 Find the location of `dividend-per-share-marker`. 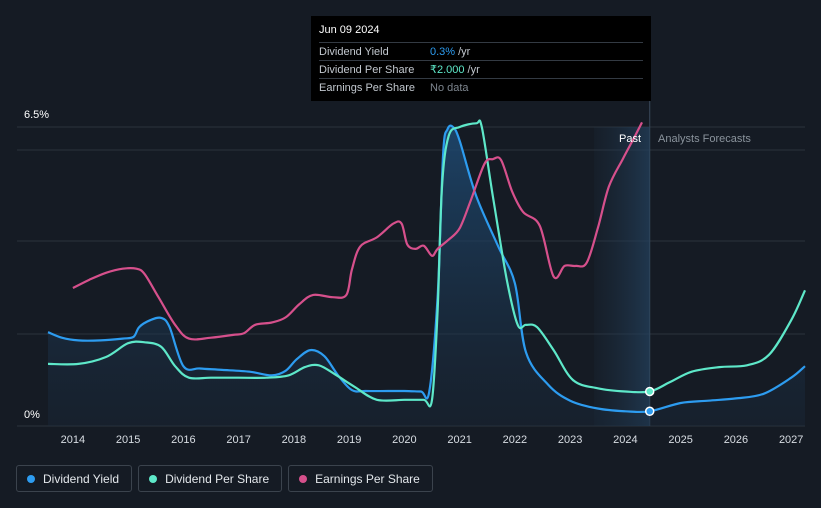

dividend-per-share-marker is located at coordinates (649, 391).